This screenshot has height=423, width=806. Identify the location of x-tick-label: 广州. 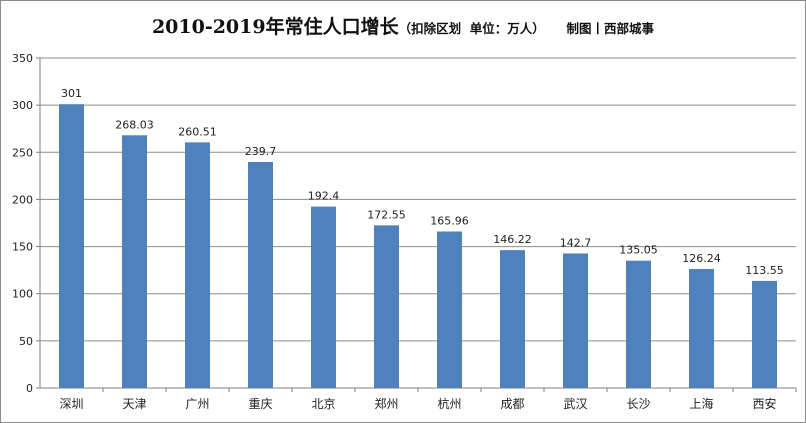
(197, 404).